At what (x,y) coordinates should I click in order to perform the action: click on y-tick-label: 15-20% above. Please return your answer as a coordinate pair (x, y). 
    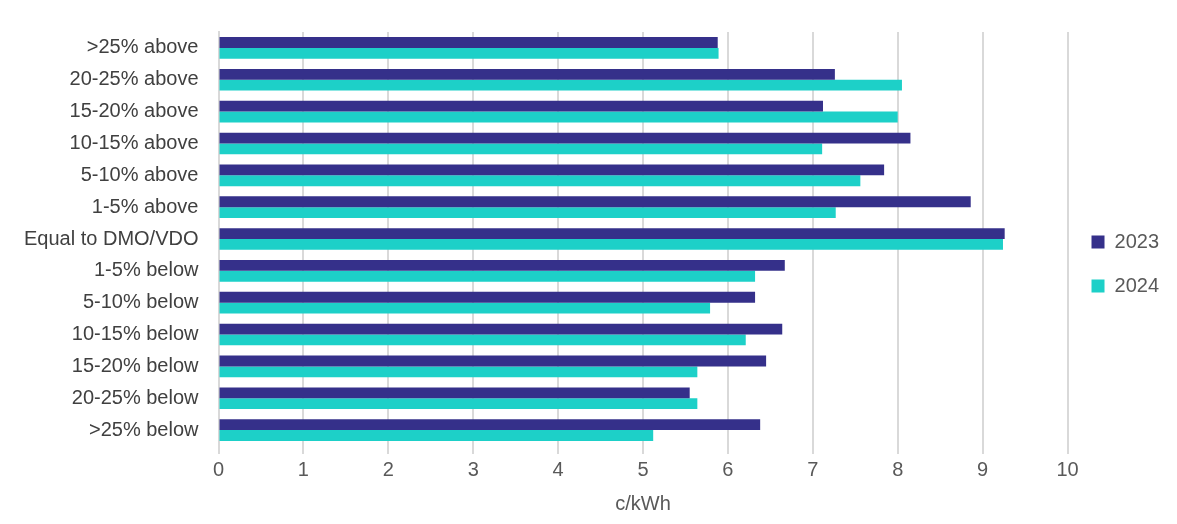
    Looking at the image, I should click on (134, 110).